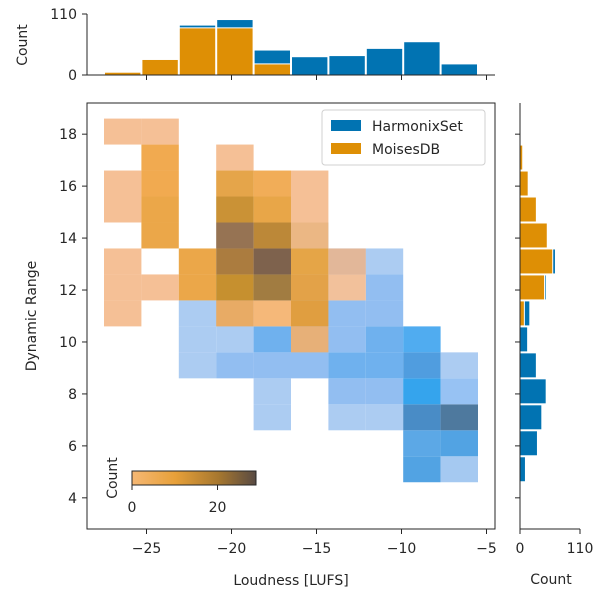 This screenshot has height=590, width=606. What do you see at coordinates (32, 316) in the screenshot?
I see `y-axis-label: Dynamic Range` at bounding box center [32, 316].